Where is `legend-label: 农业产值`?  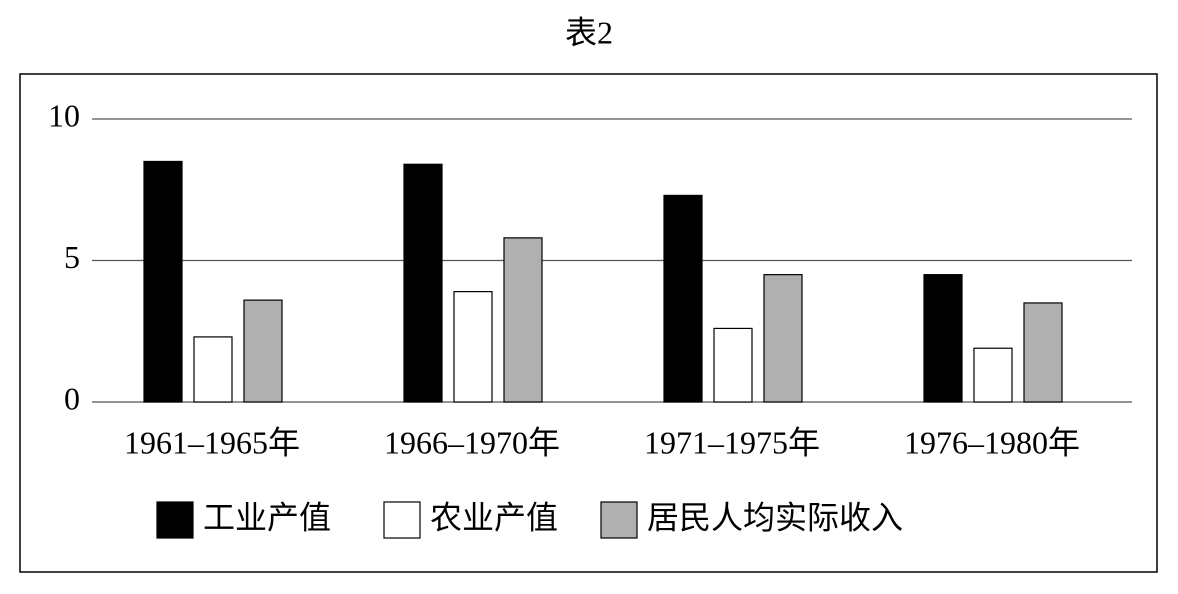
legend-label: 农业产值 is located at coordinates (494, 517).